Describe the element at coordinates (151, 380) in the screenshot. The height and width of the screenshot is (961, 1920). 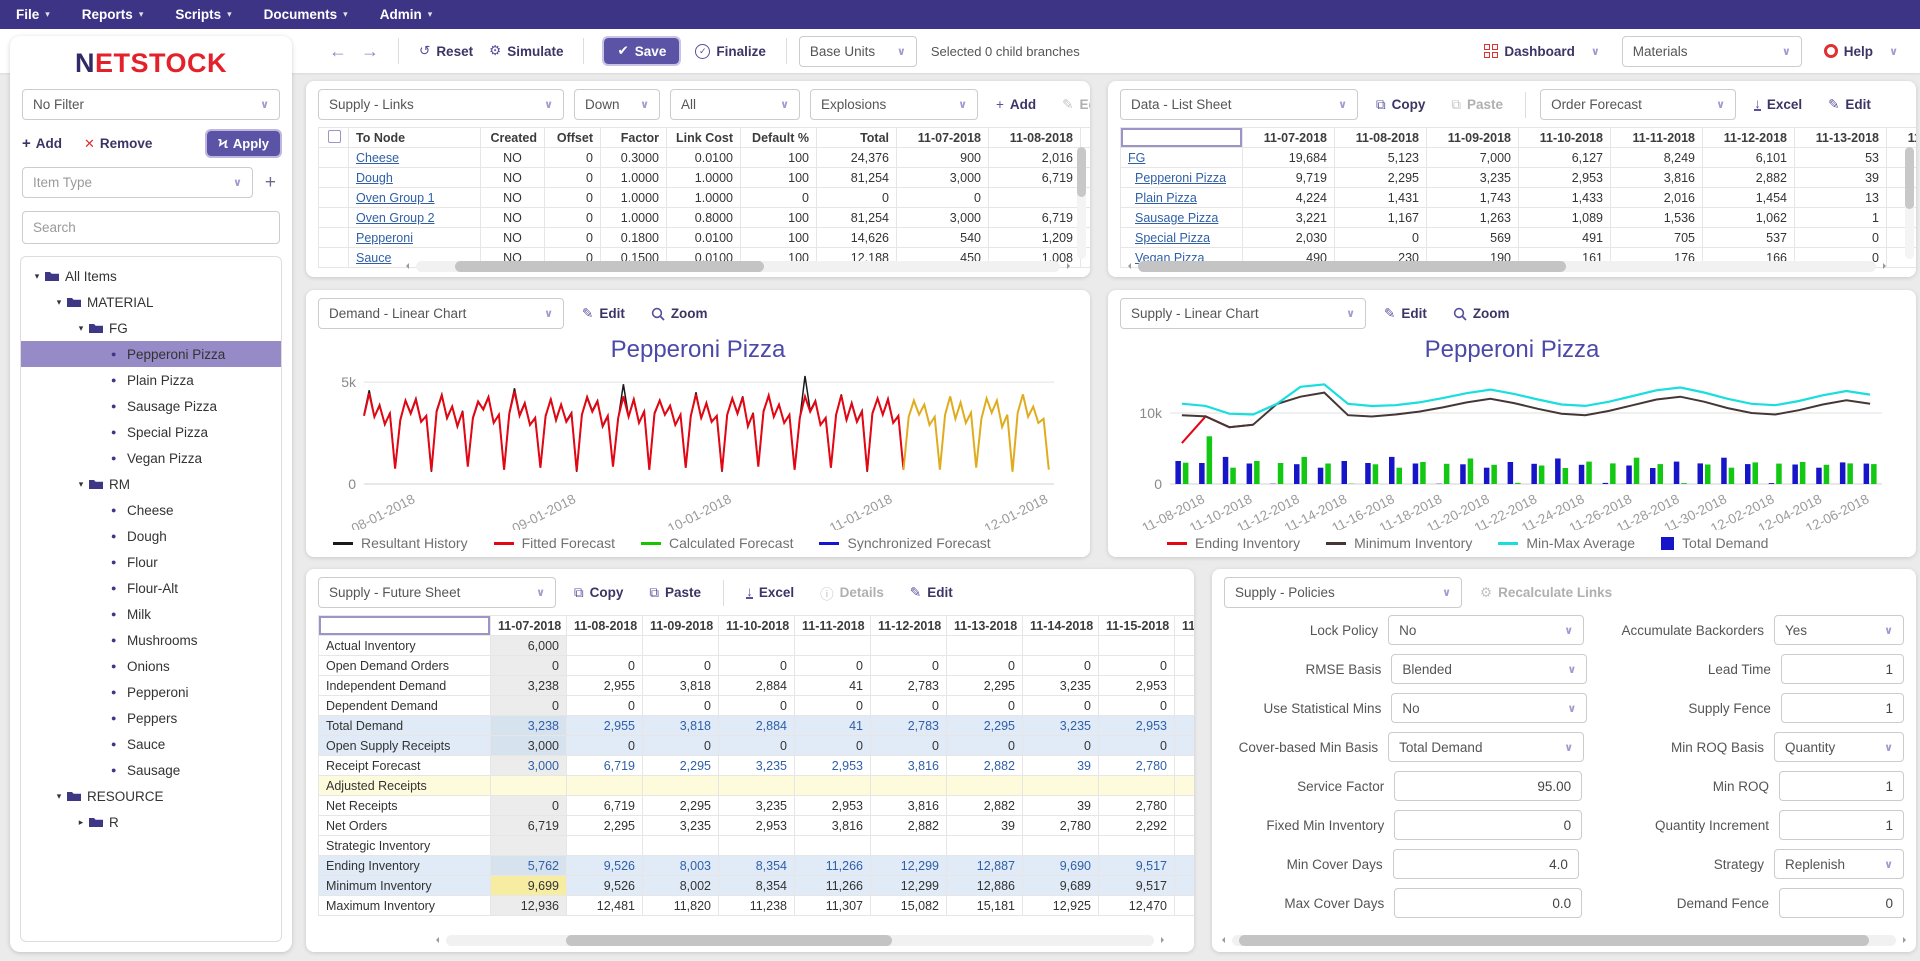
I see `tree-item-plain-pizza: ● Plain Pizza` at that location.